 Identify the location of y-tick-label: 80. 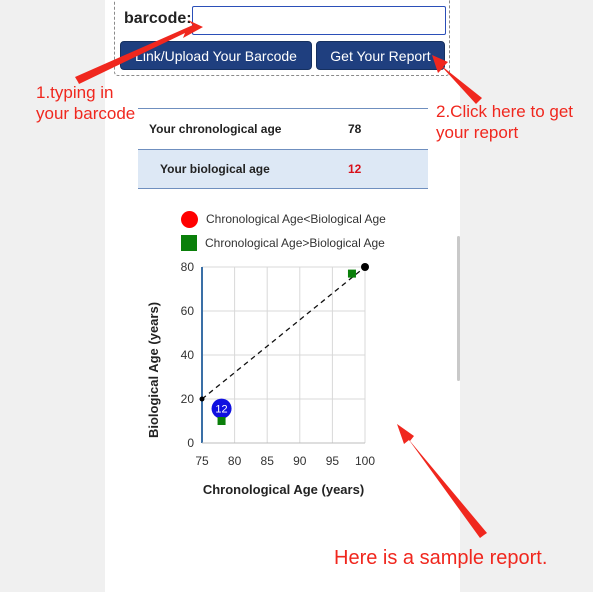
(188, 267).